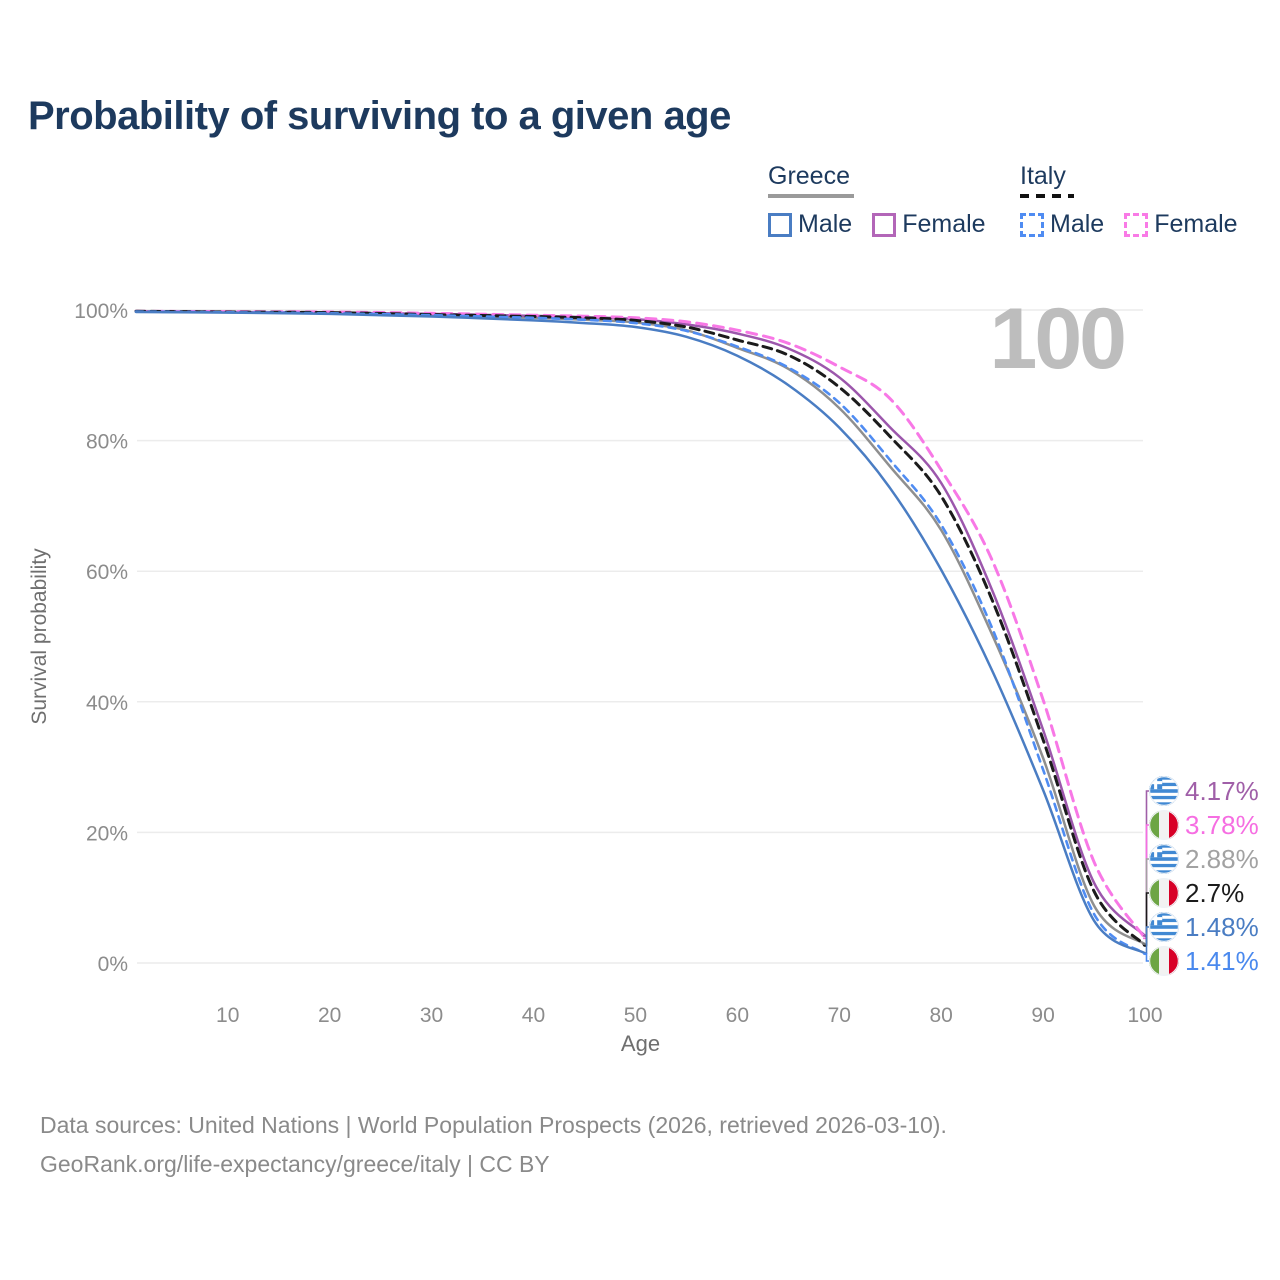 This screenshot has height=1280, width=1280. I want to click on legend-item-italy-male: Male, so click(1062, 224).